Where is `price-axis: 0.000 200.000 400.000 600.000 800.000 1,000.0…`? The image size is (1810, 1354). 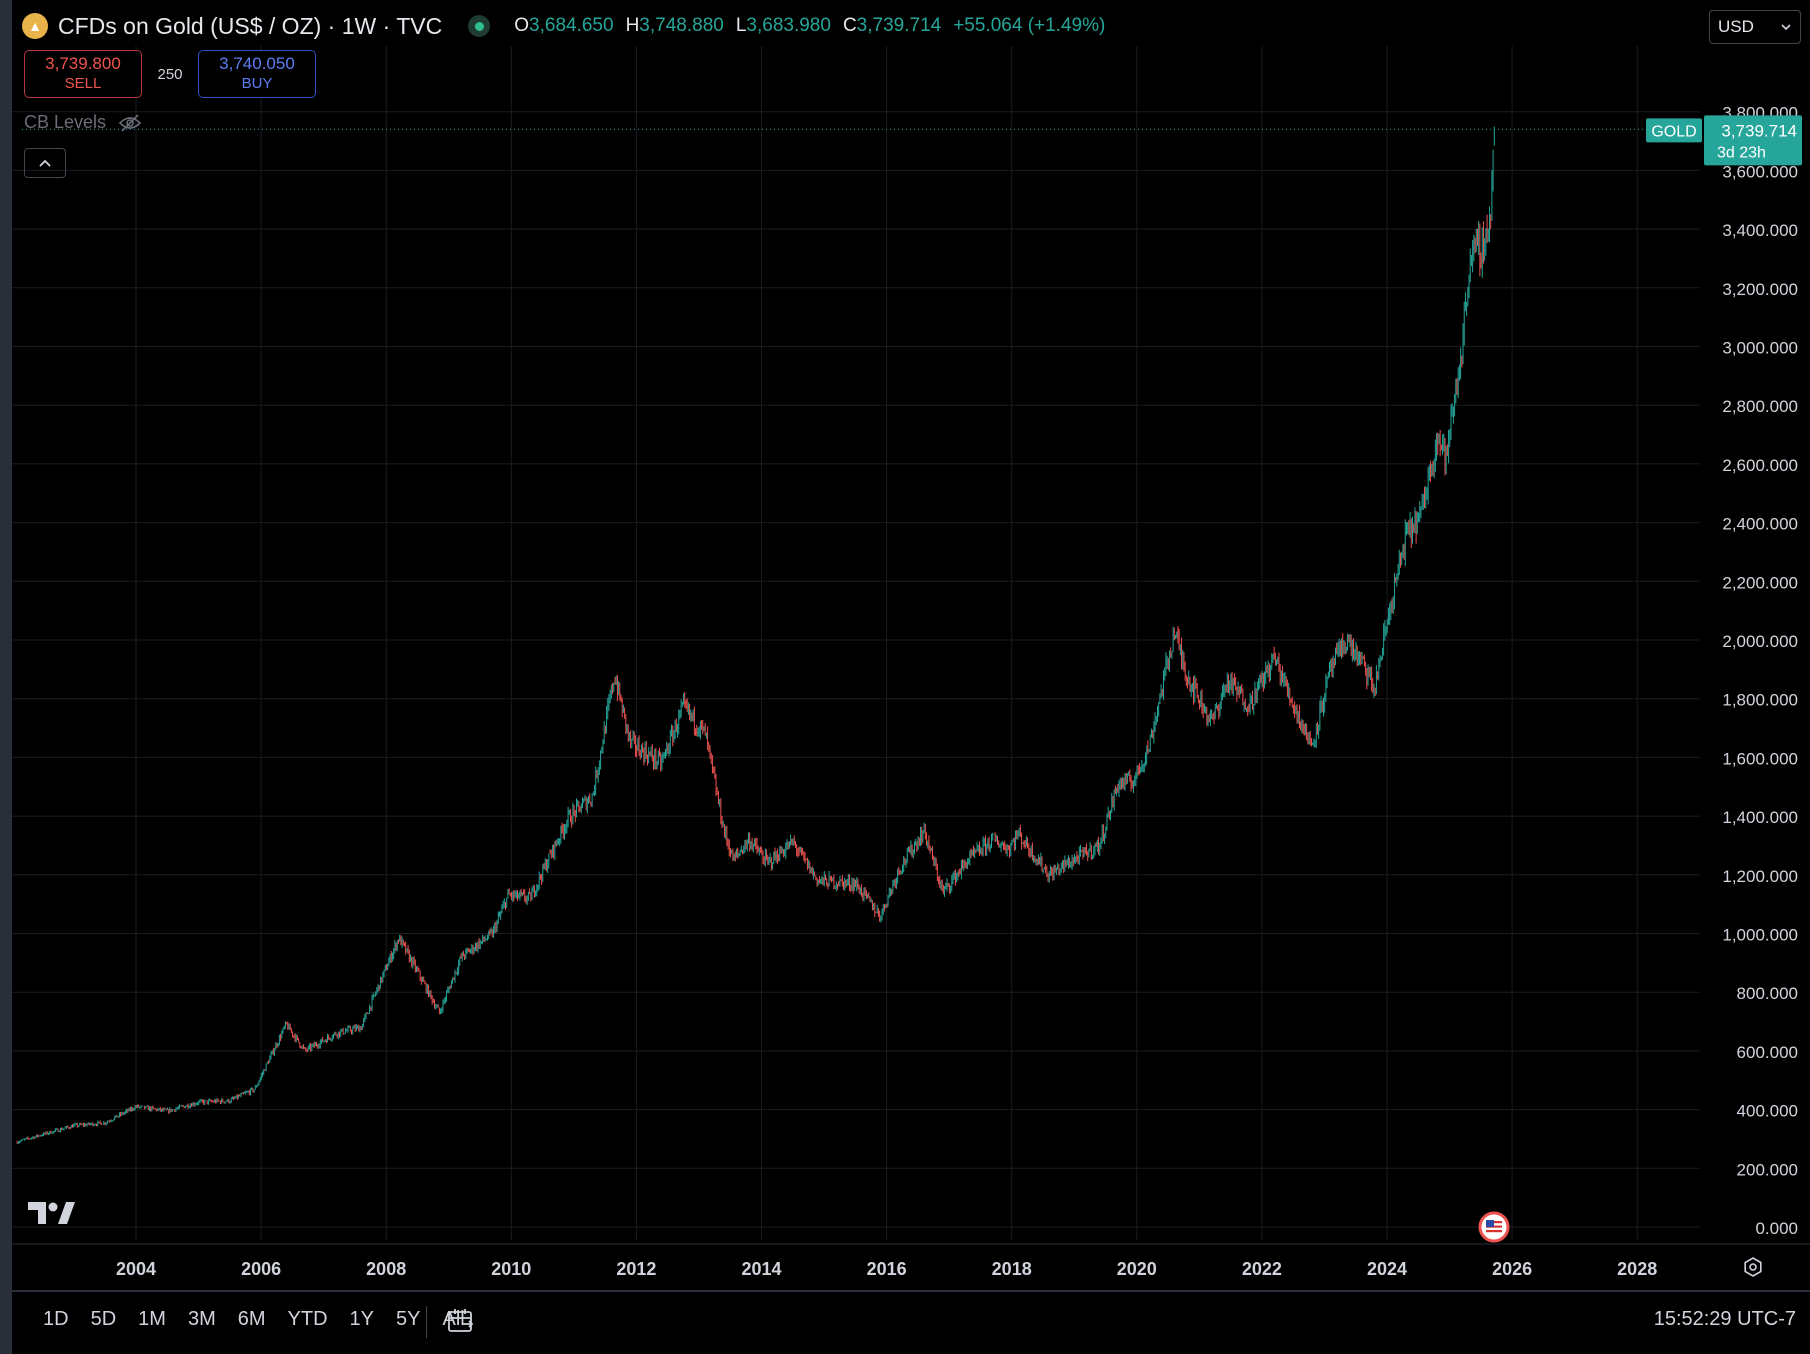 price-axis: 0.000 200.000 400.000 600.000 800.000 1,000.0… is located at coordinates (1724, 671).